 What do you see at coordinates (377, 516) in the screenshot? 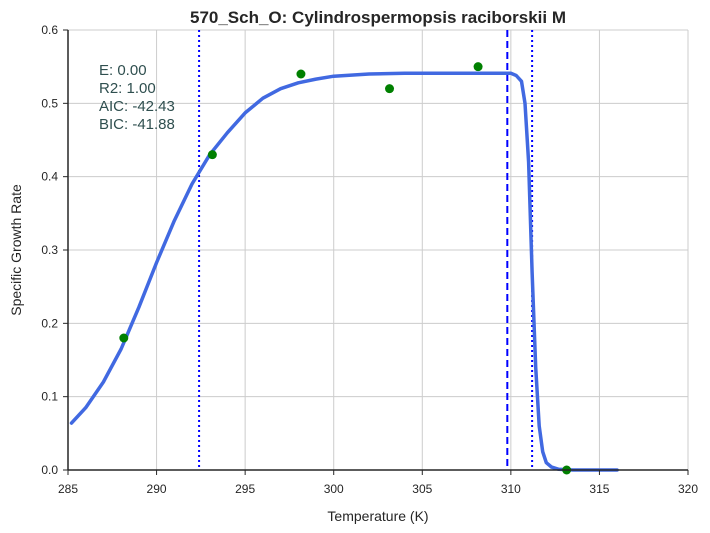
I see `x-axis-label: Temperature (K)` at bounding box center [377, 516].